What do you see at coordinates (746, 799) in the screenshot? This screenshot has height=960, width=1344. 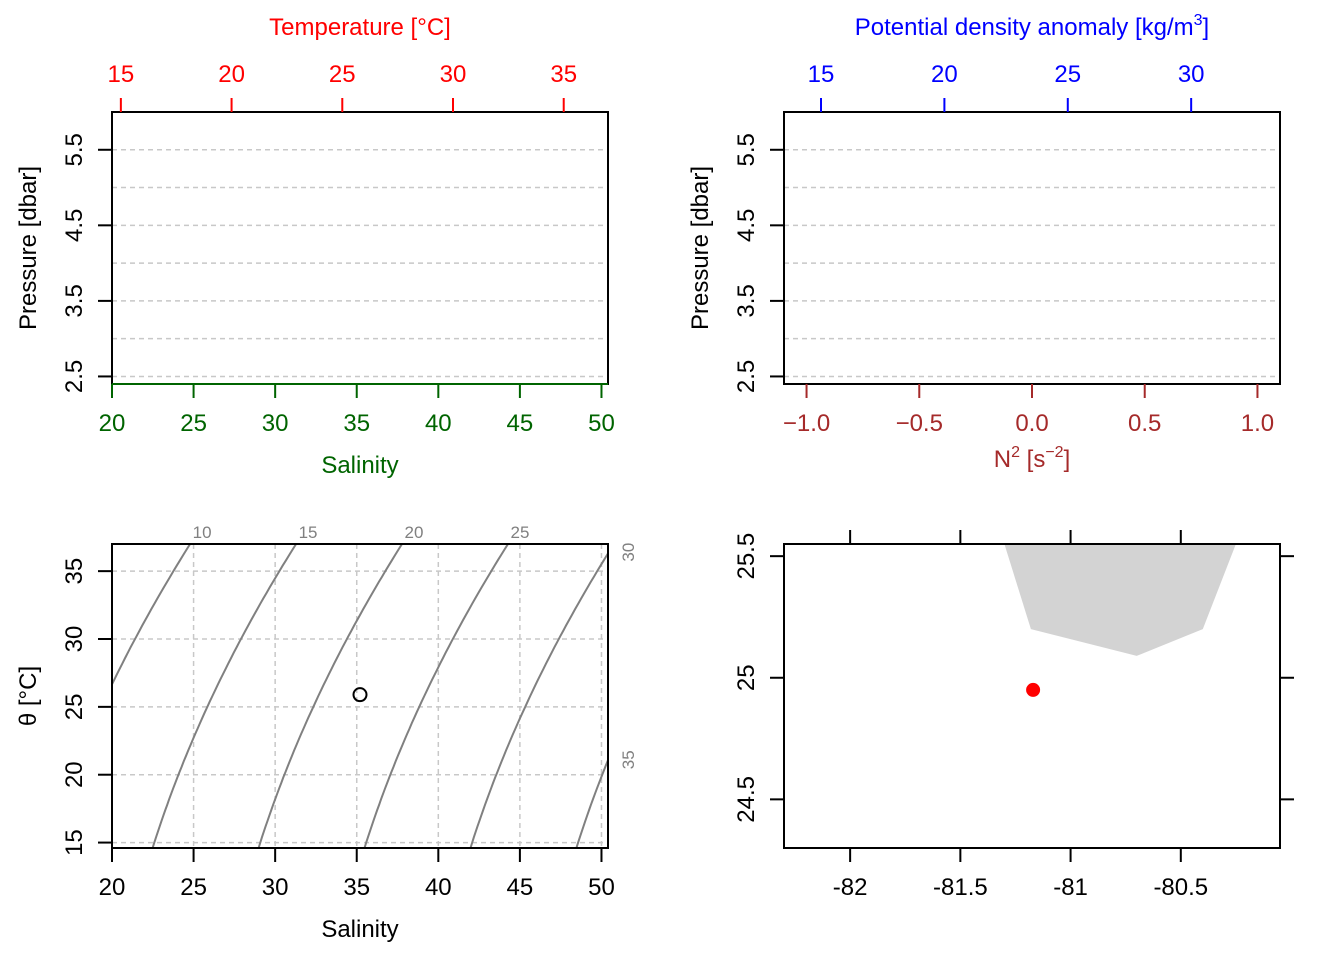 I see `tick-label: 24.5` at bounding box center [746, 799].